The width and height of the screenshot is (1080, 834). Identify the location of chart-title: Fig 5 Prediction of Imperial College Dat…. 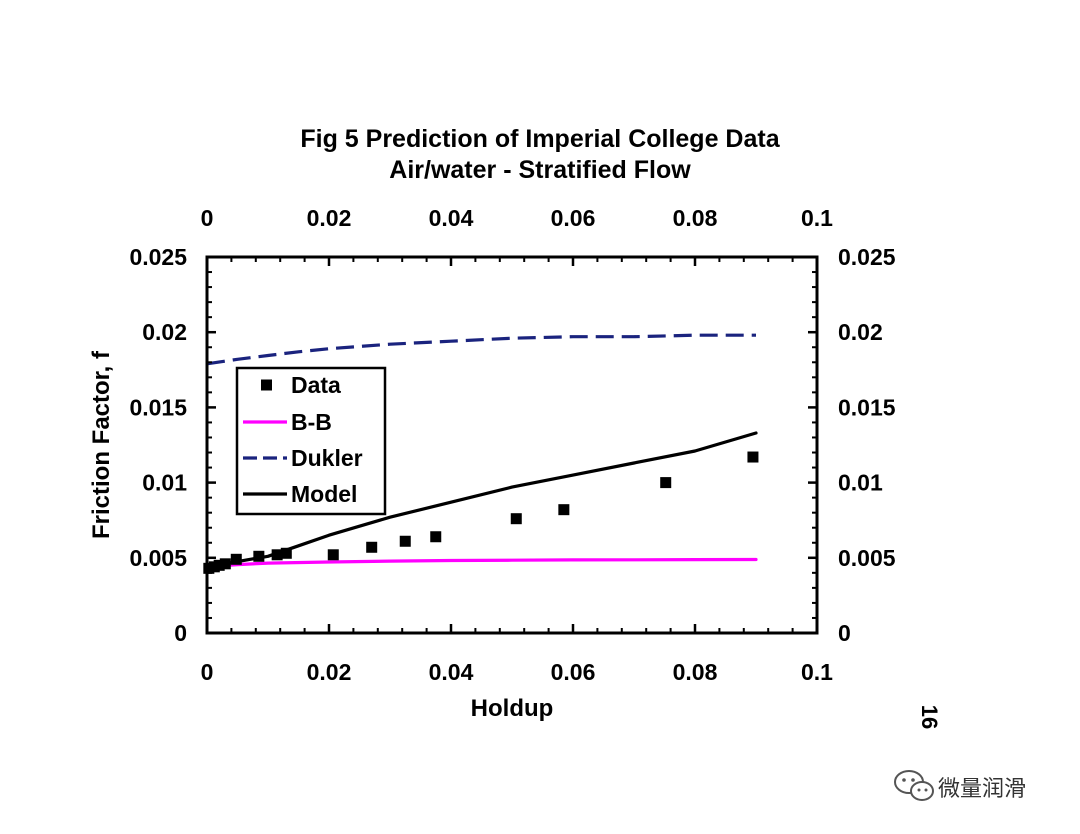
(540, 154).